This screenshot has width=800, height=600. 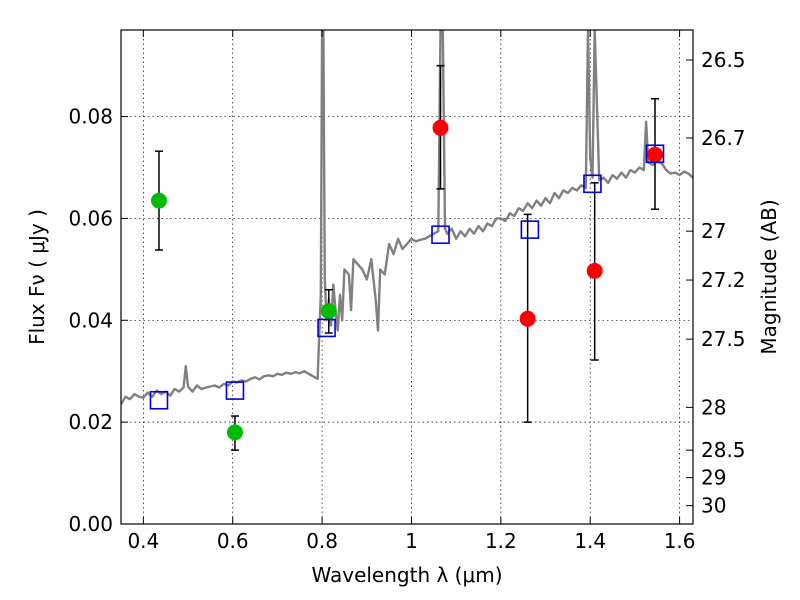 I want to click on y-tick-label: 0.02, so click(x=90, y=422).